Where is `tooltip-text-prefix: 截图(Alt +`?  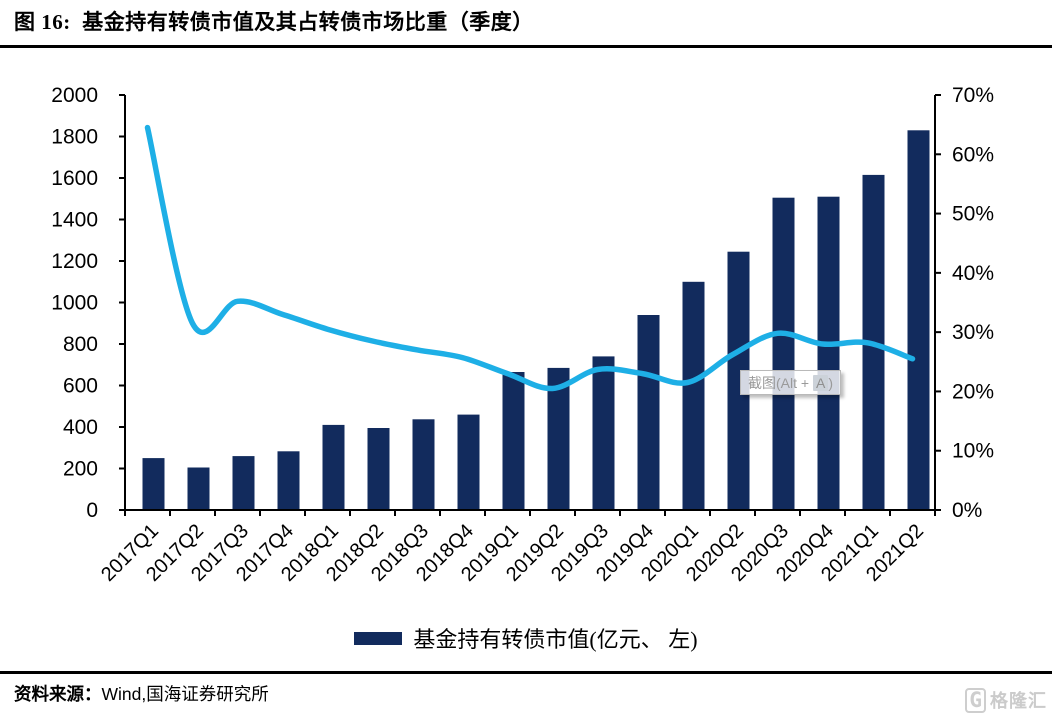 tooltip-text-prefix: 截图(Alt + is located at coordinates (780, 382).